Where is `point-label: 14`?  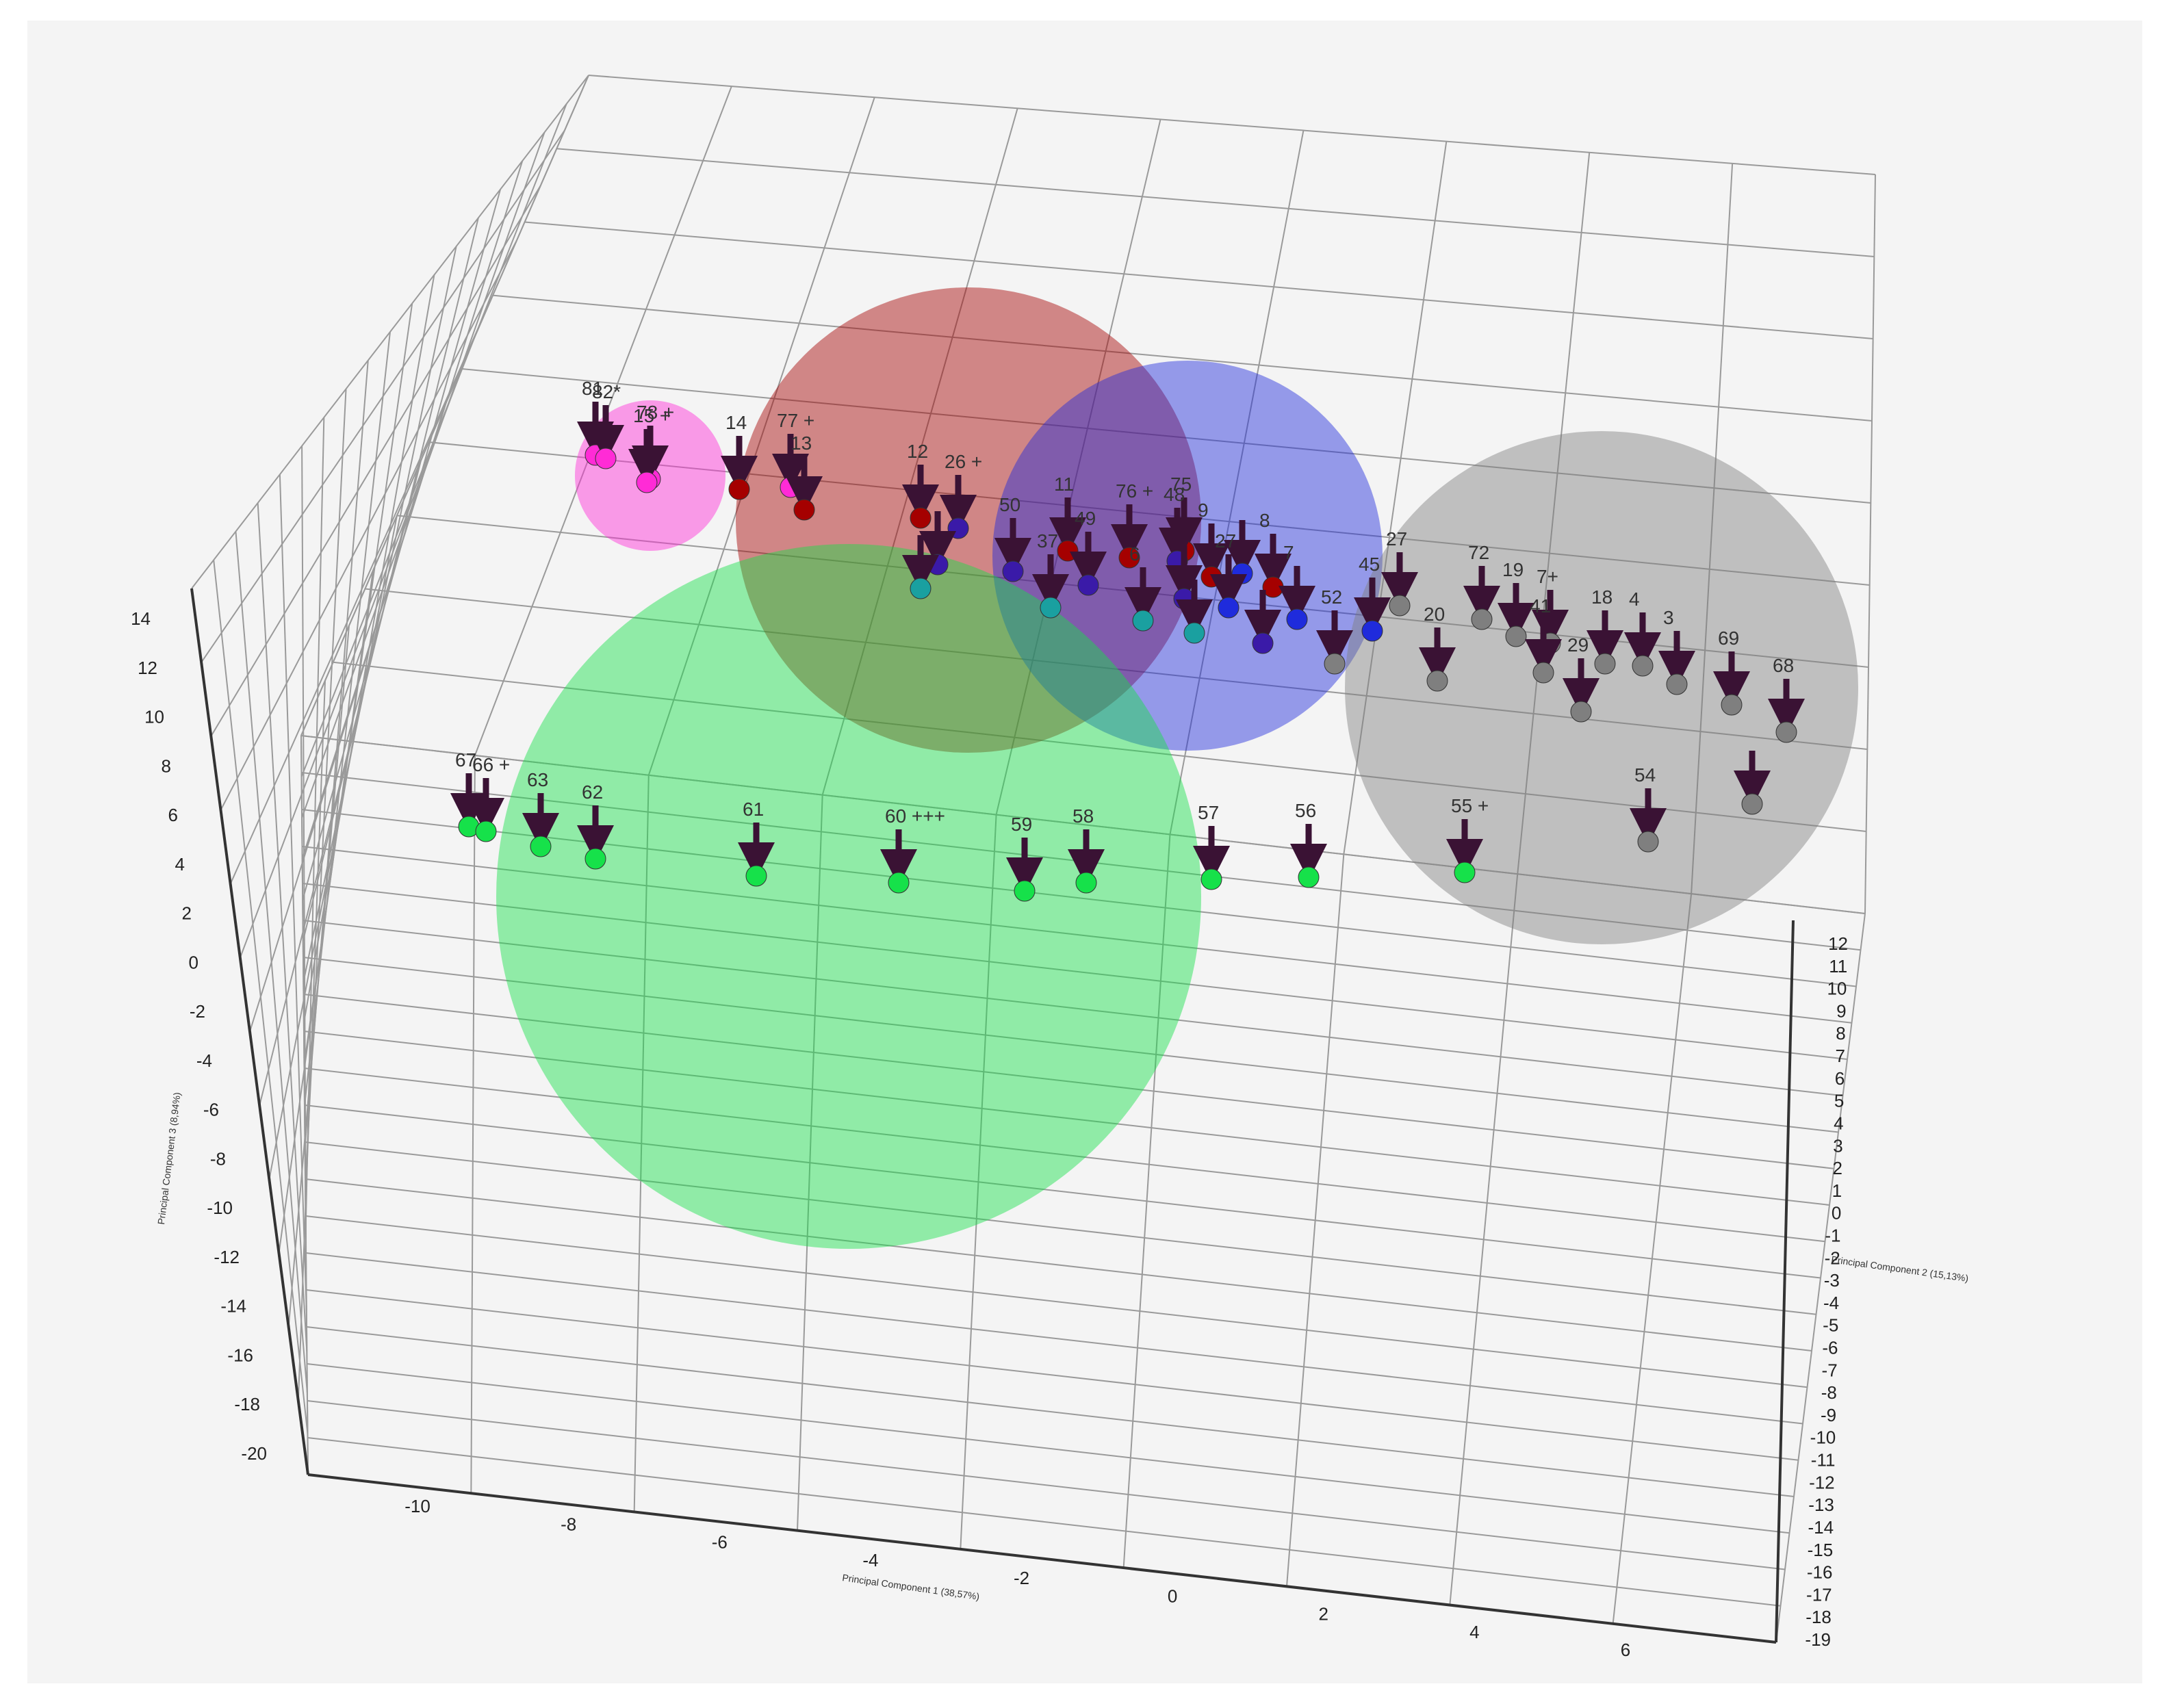 point-label: 14 is located at coordinates (736, 422).